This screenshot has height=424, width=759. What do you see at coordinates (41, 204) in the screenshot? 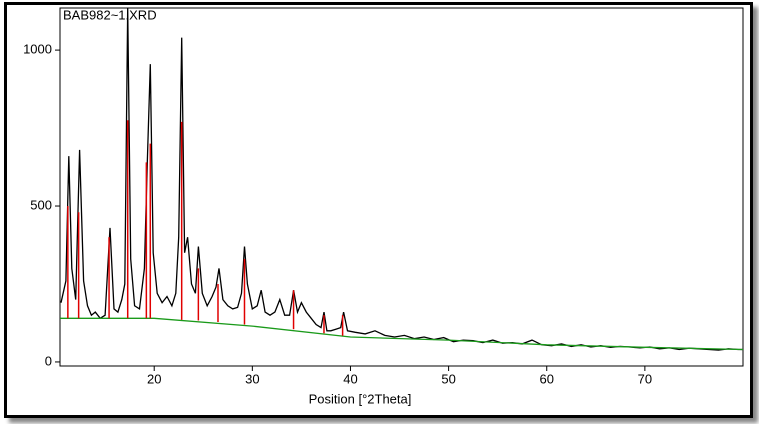
I see `y-tick-label: 500` at bounding box center [41, 204].